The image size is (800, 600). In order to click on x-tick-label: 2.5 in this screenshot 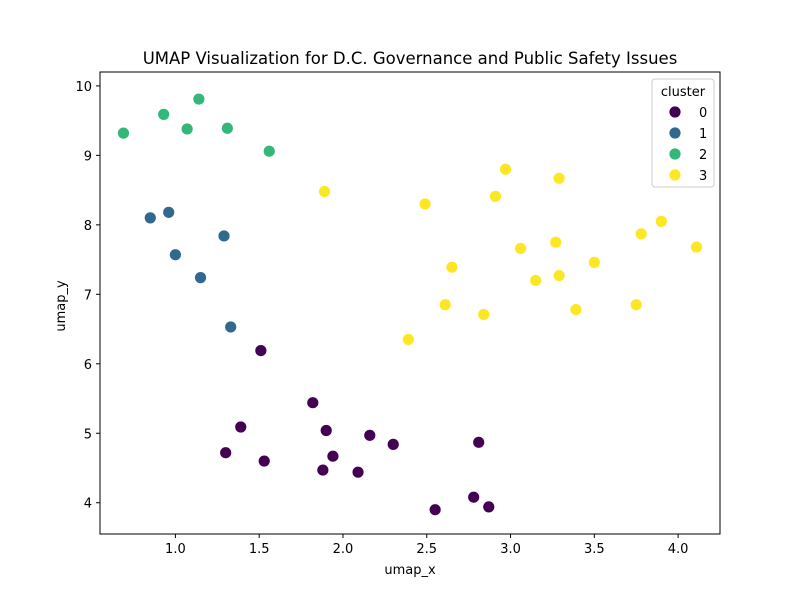, I will do `click(426, 549)`.